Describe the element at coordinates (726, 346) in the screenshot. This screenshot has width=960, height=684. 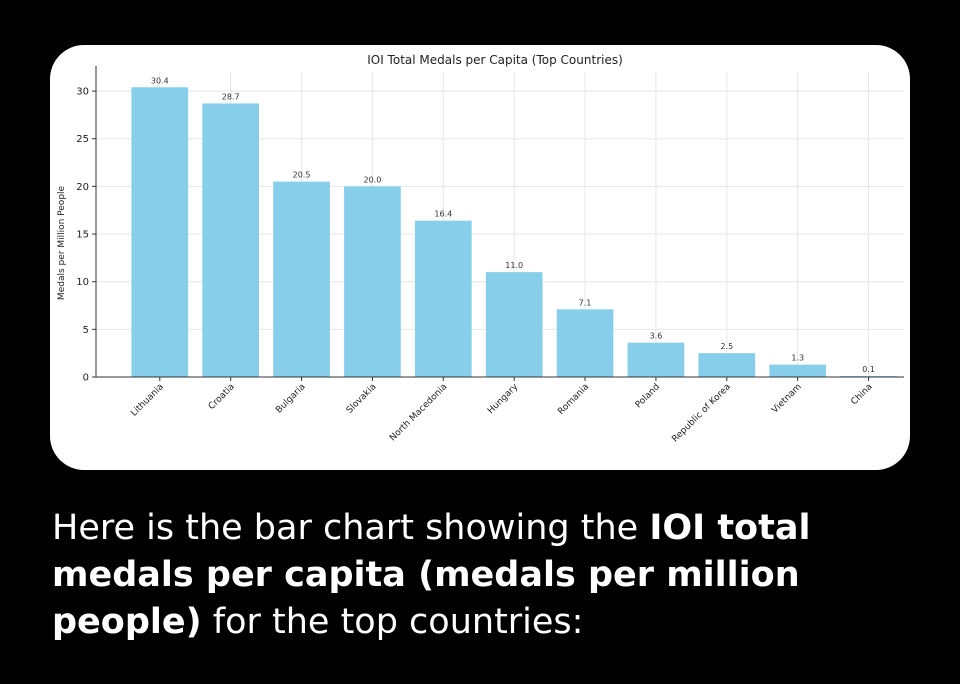
I see `bar-value-label: 2.5` at that location.